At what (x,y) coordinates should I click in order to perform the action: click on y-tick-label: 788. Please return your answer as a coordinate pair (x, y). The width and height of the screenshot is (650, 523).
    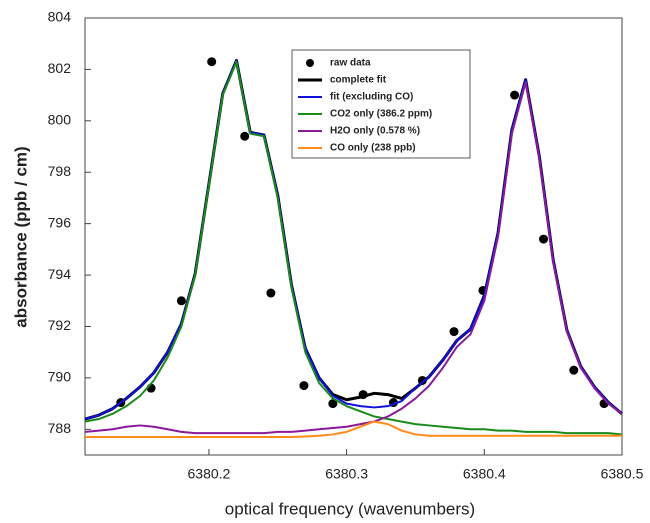
    Looking at the image, I should click on (60, 428).